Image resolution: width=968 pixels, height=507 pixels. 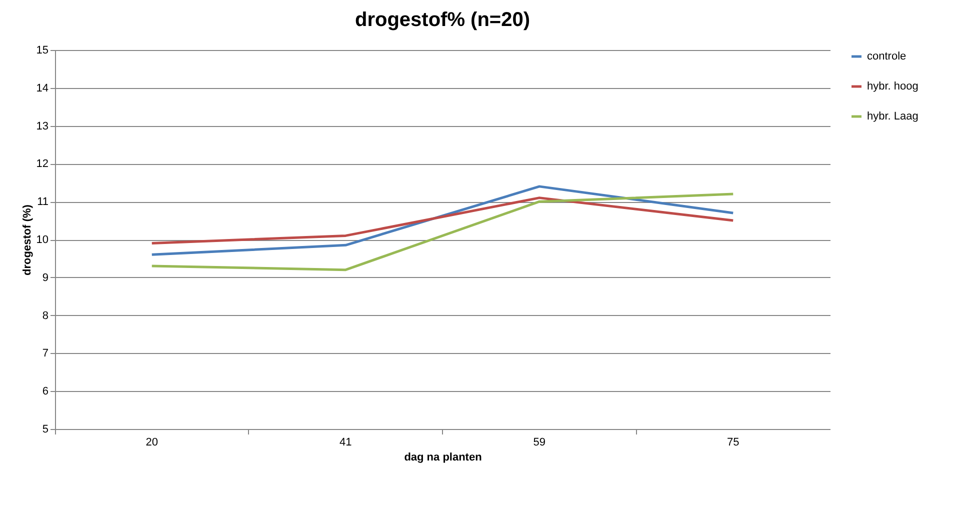 What do you see at coordinates (45, 354) in the screenshot?
I see `y-tick-label: 7` at bounding box center [45, 354].